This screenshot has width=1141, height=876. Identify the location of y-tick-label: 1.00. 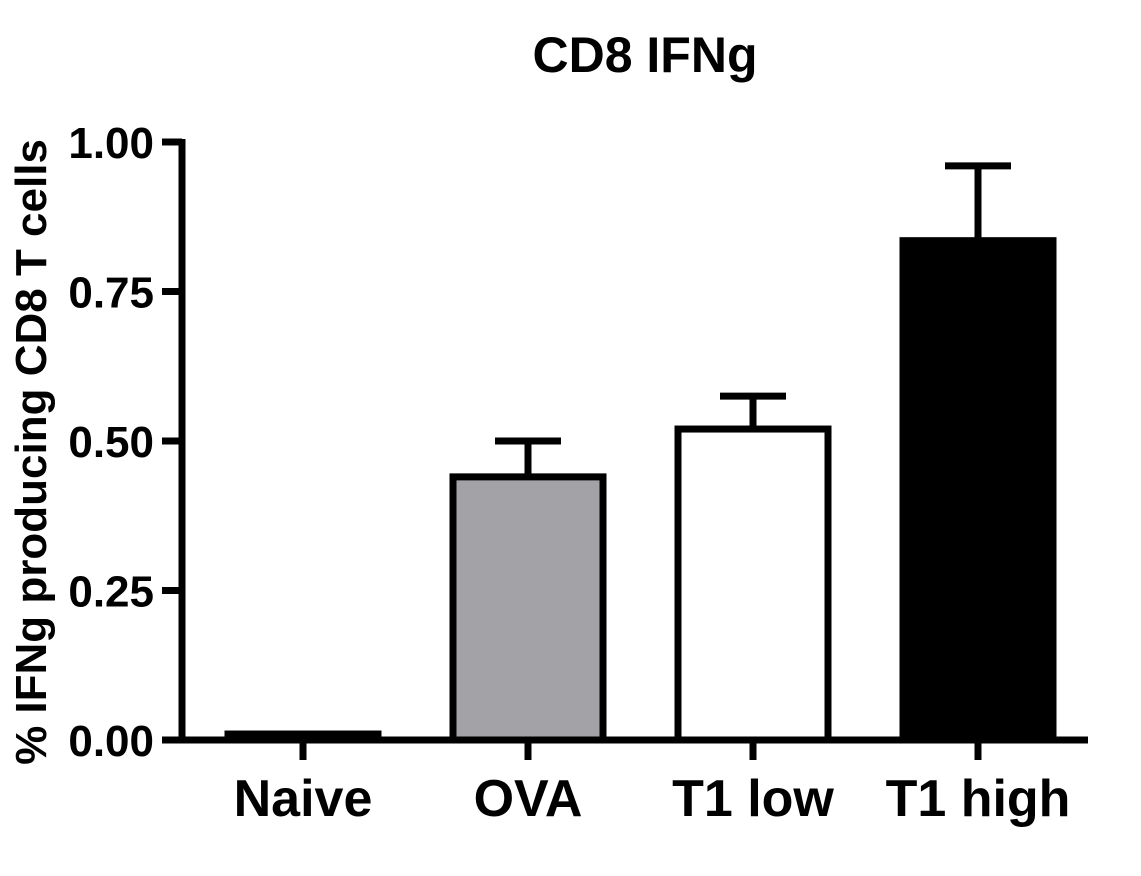
(111, 143).